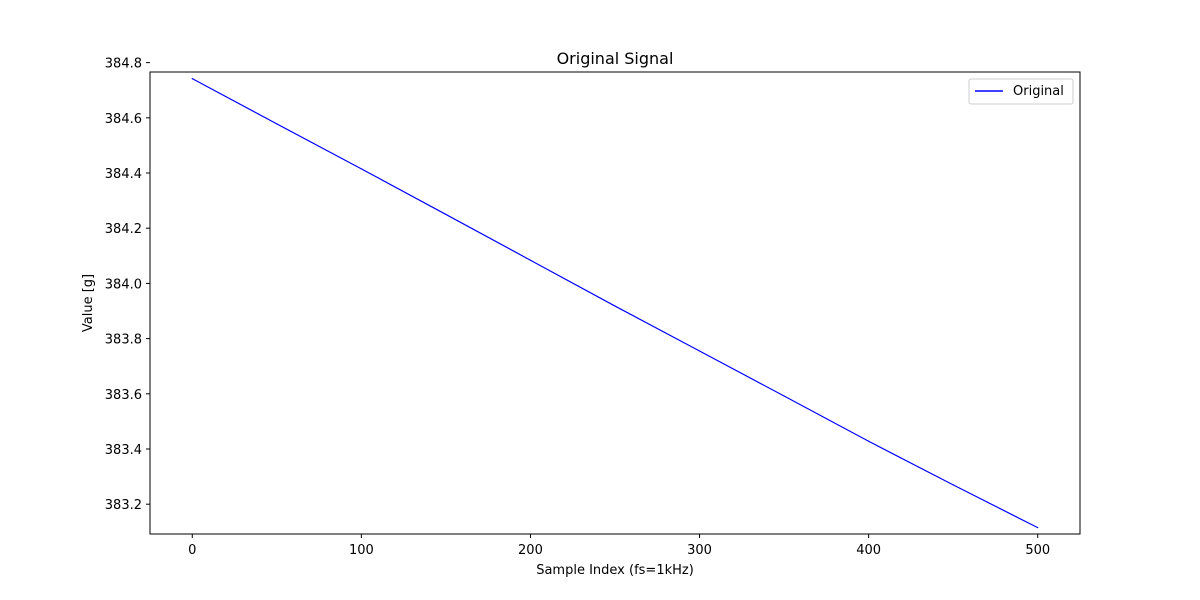  What do you see at coordinates (1038, 91) in the screenshot?
I see `legend-label-original: Original` at bounding box center [1038, 91].